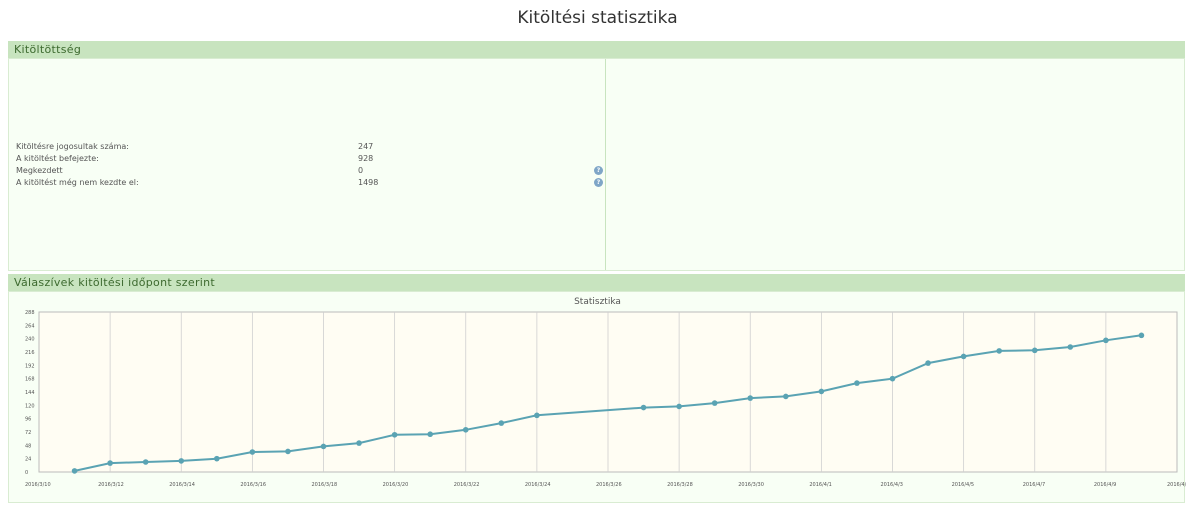 The height and width of the screenshot is (507, 1195). Describe the element at coordinates (1176, 485) in the screenshot. I see `x-tick-label: 2016/4/11` at that location.